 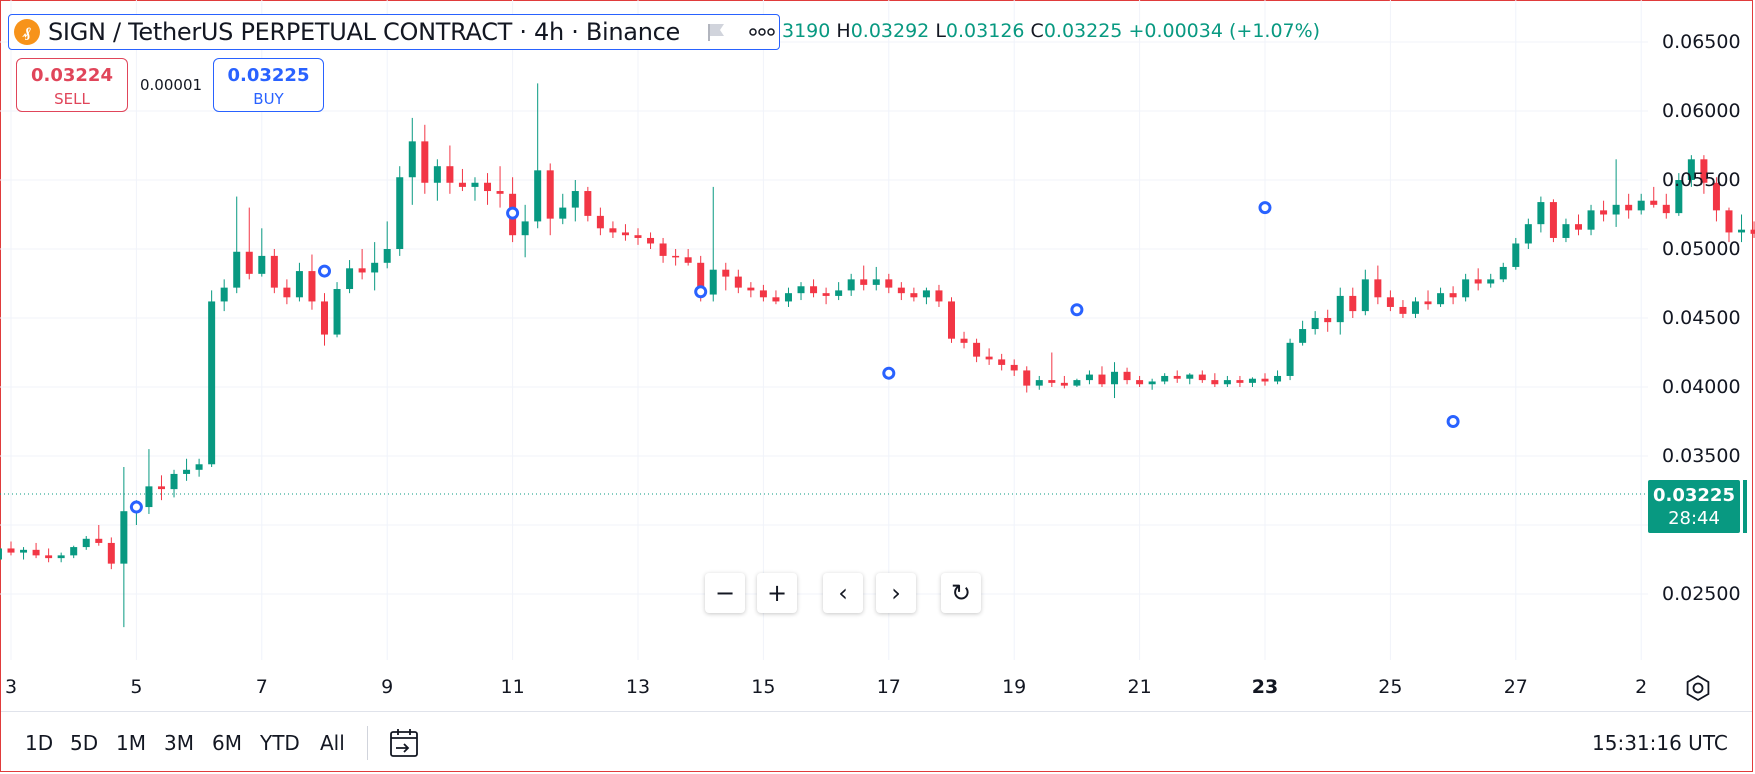 What do you see at coordinates (404, 743) in the screenshot?
I see `calendar-goto-icon` at bounding box center [404, 743].